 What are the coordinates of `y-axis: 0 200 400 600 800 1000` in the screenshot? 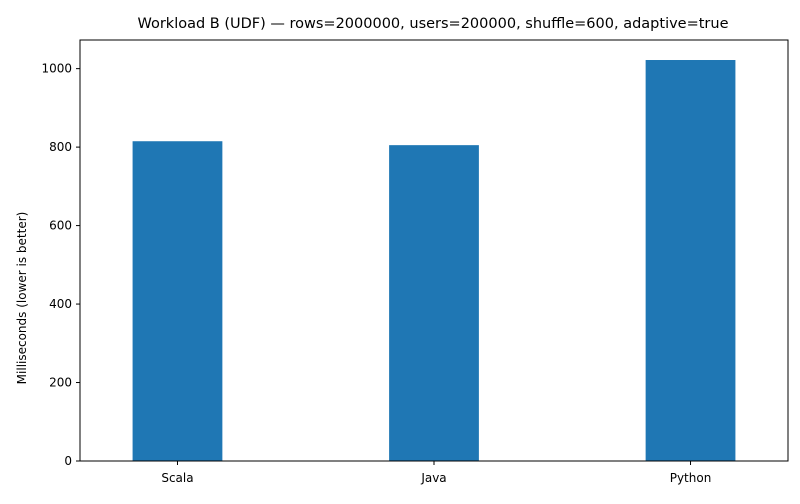 It's located at (60, 265).